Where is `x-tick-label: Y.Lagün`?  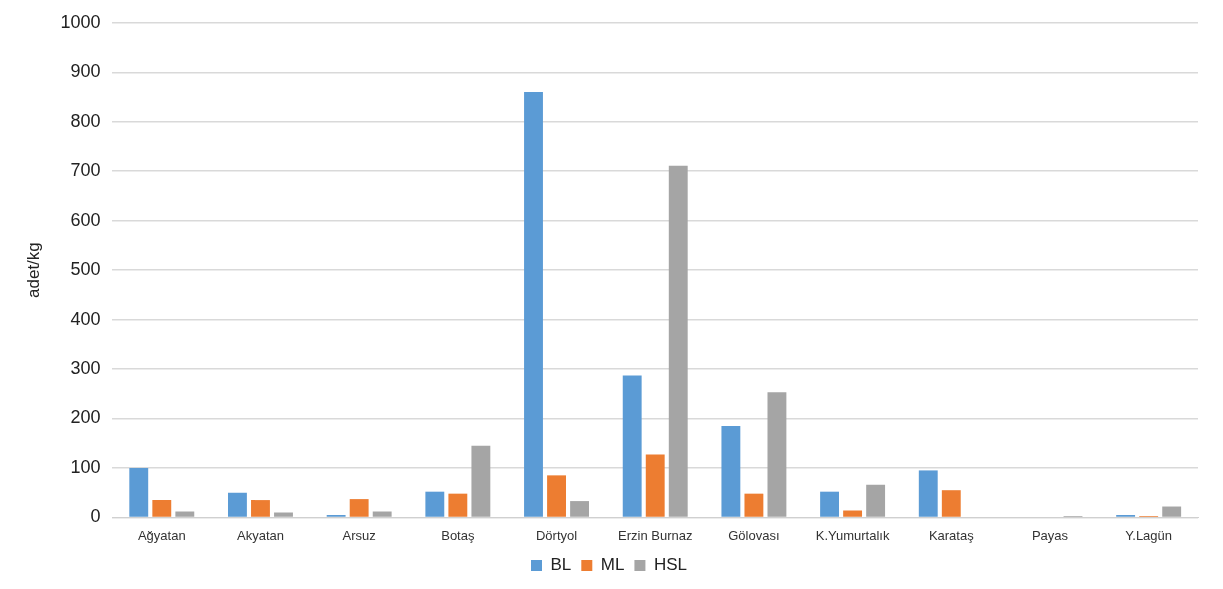
x-tick-label: Y.Lagün is located at coordinates (1149, 535).